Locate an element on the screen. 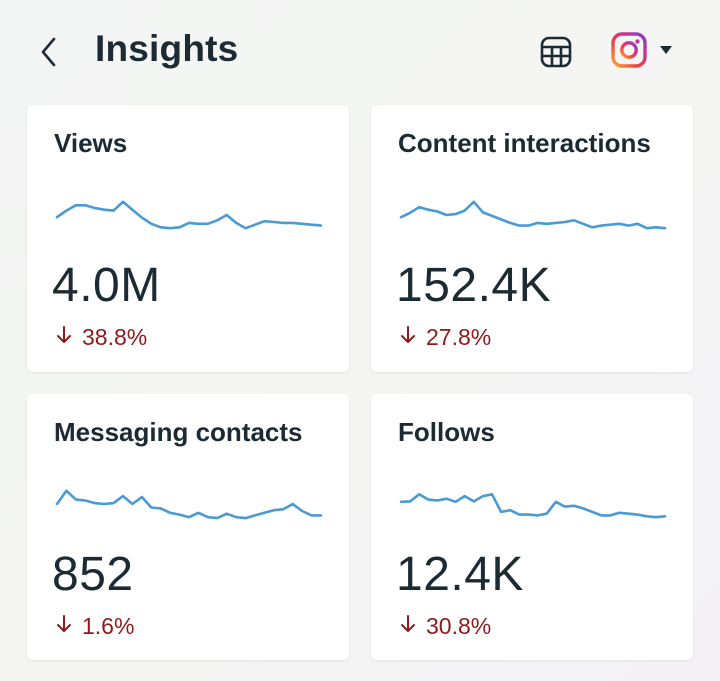 This screenshot has height=681, width=720. change-indicator: 30.8% is located at coordinates (445, 626).